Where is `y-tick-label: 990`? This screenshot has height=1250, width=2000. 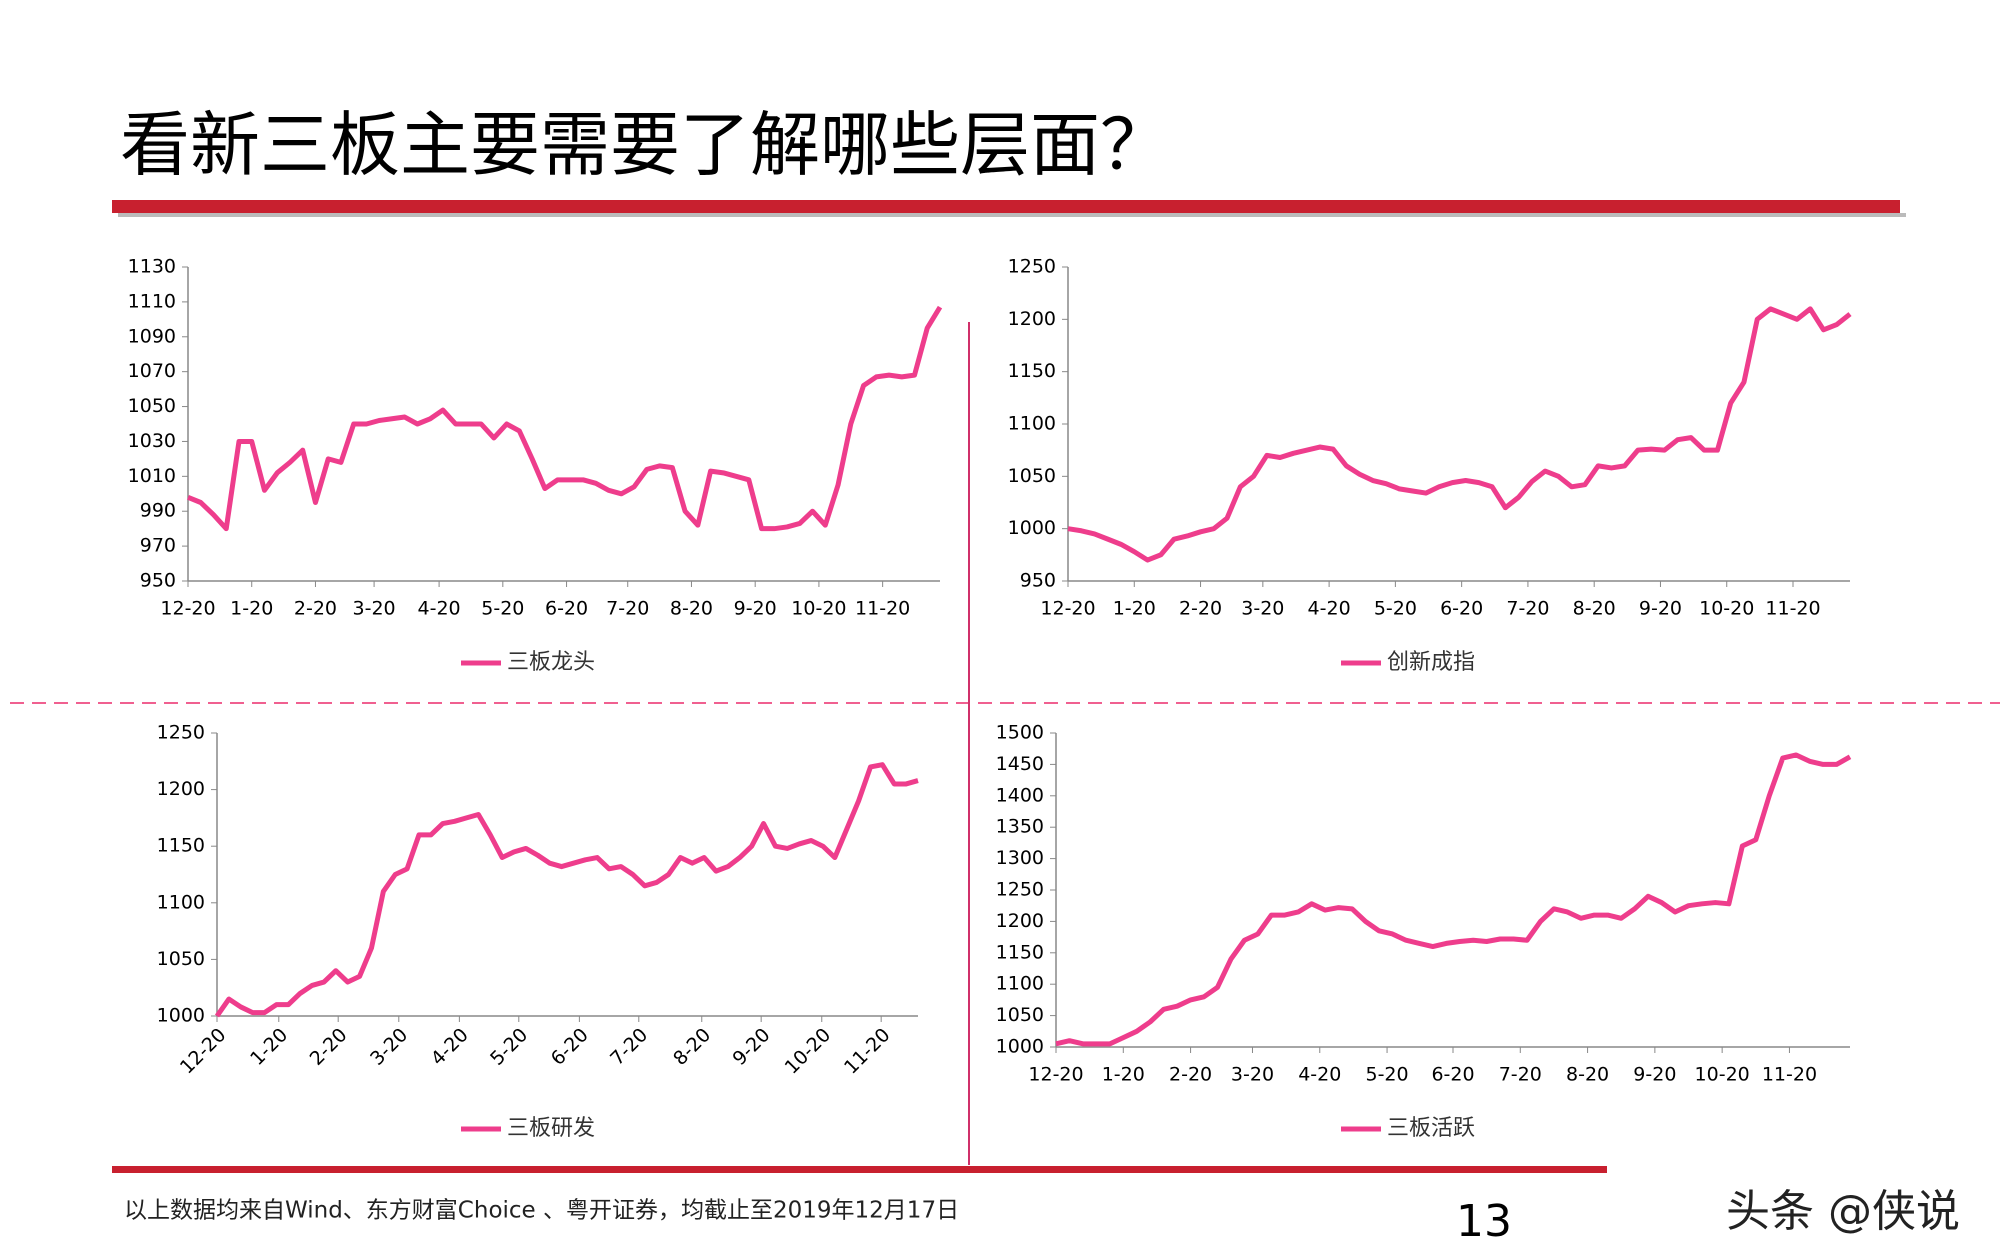
y-tick-label: 990 is located at coordinates (158, 511).